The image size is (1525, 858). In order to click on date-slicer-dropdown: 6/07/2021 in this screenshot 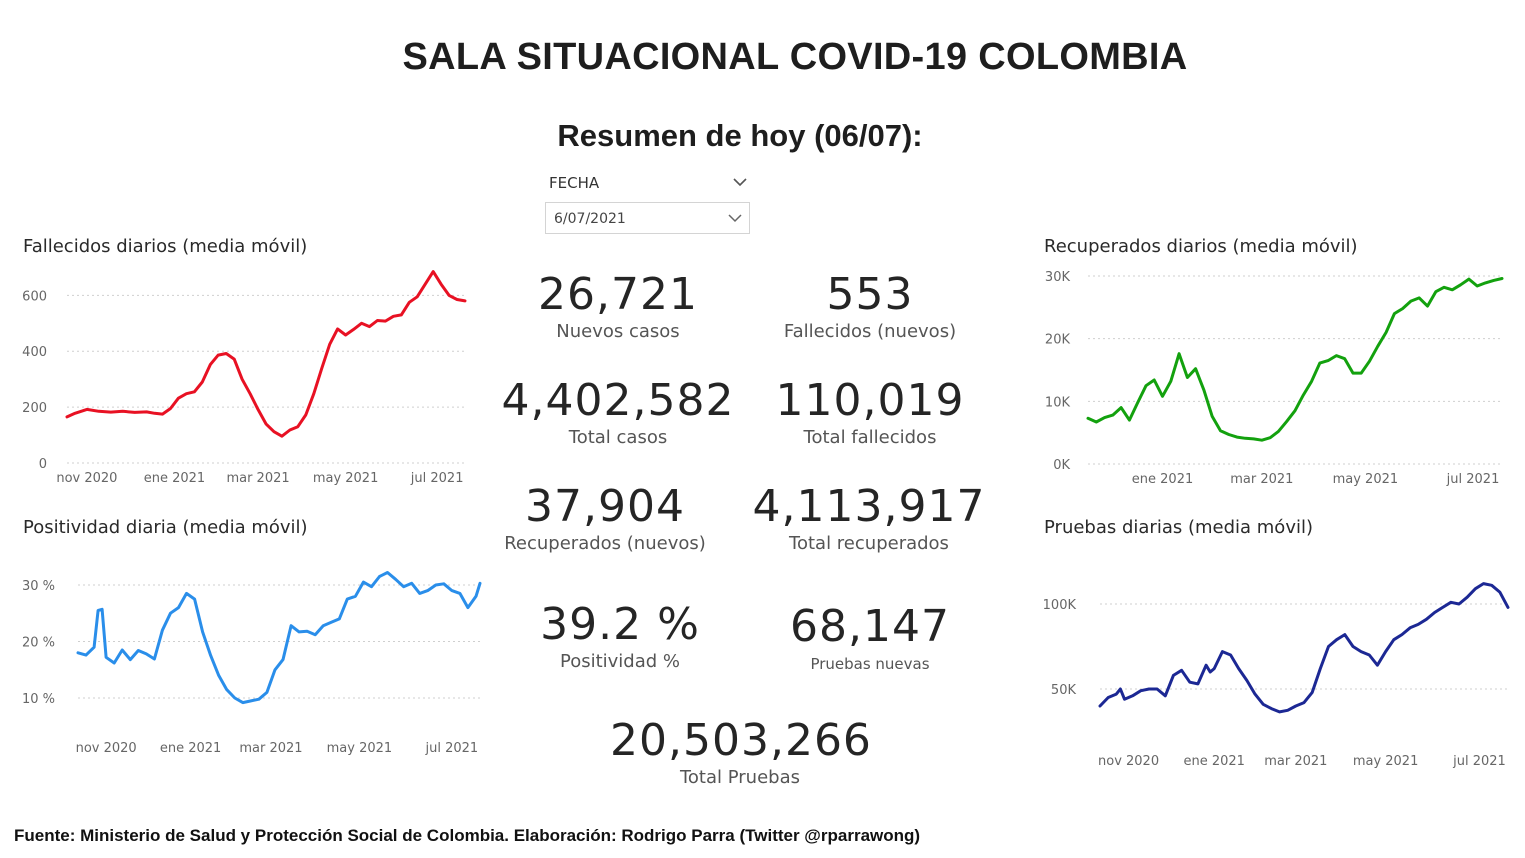, I will do `click(647, 218)`.